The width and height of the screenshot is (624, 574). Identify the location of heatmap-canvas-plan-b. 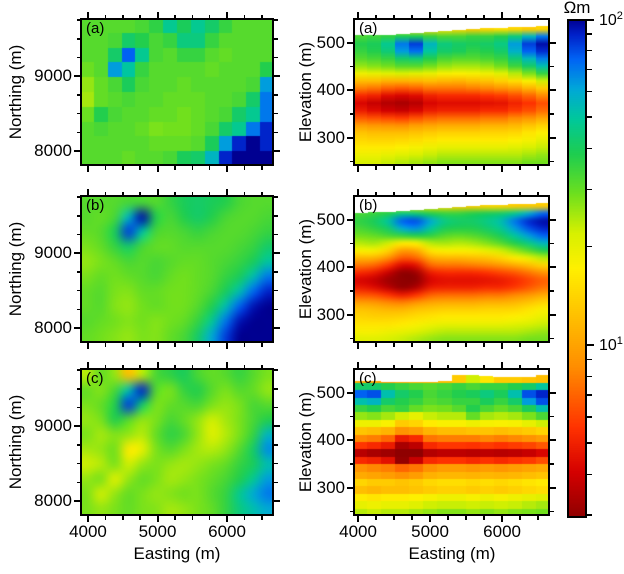
(177, 269).